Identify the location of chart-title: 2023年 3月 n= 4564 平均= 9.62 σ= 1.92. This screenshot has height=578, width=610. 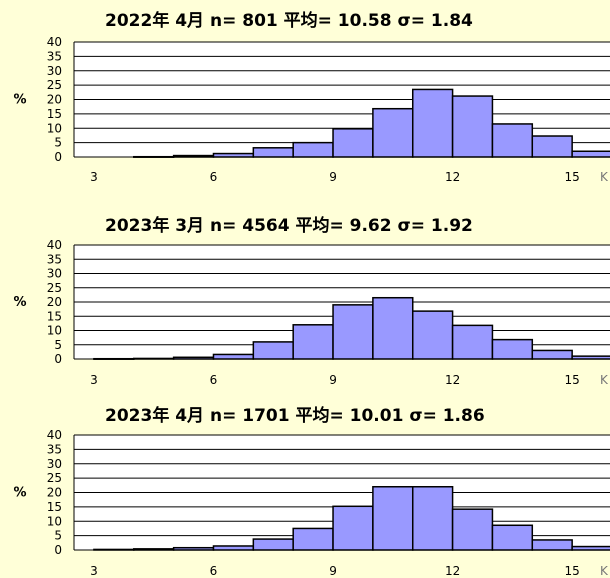
(289, 225).